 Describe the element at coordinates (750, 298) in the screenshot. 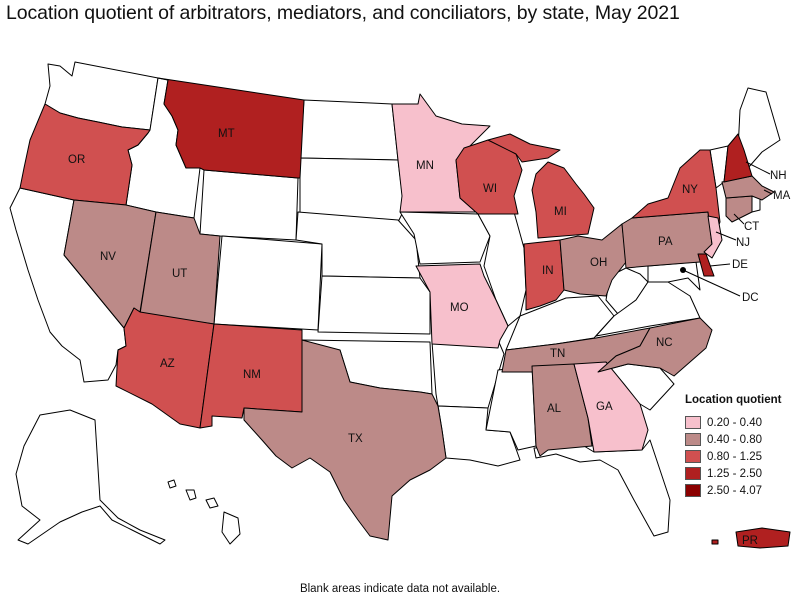

I see `label-DC: DC` at that location.